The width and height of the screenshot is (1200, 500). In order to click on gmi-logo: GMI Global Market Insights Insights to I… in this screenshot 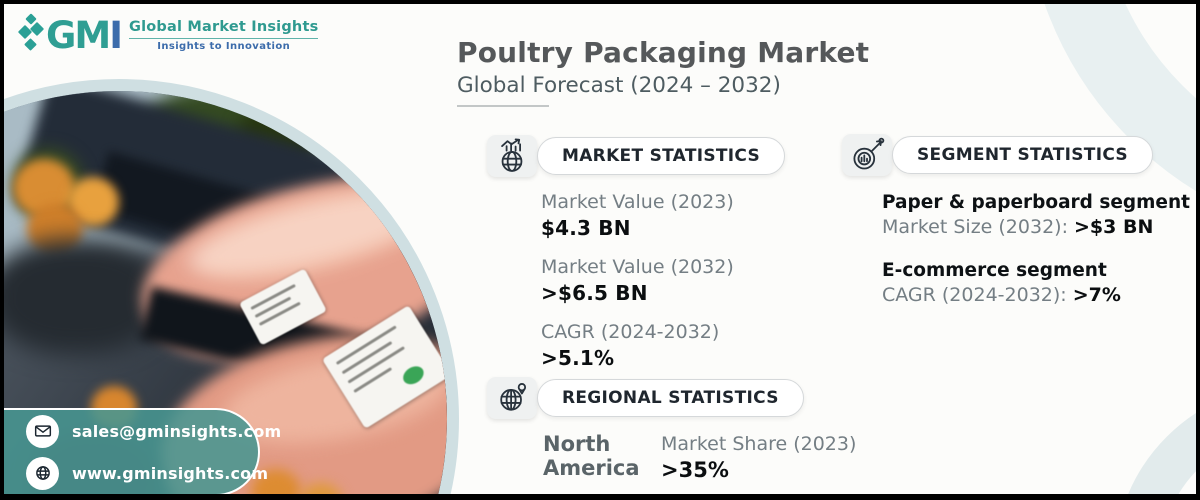, I will do `click(168, 35)`.